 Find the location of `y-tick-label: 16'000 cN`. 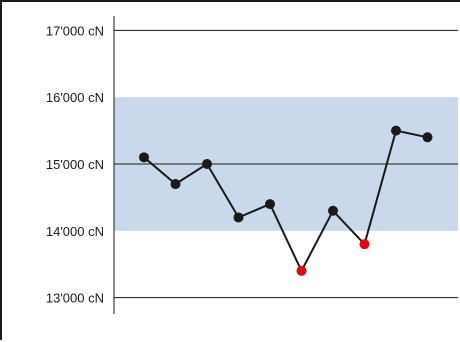

y-tick-label: 16'000 cN is located at coordinates (75, 97).